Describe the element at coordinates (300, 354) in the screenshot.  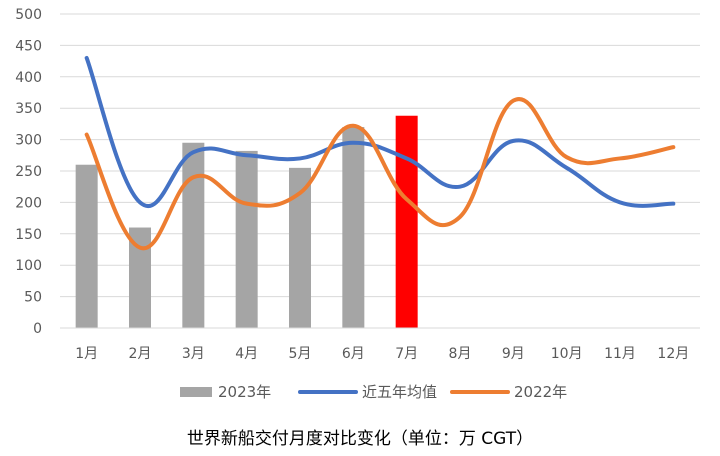
I see `x-tick-label: 5月` at that location.